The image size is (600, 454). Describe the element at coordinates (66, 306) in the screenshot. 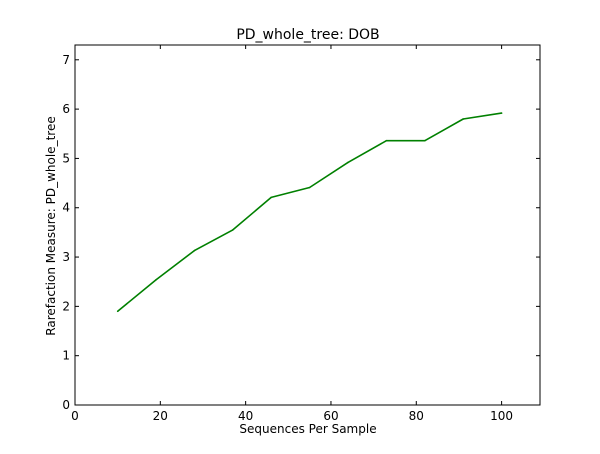

I see `y-tick-label: 2` at that location.